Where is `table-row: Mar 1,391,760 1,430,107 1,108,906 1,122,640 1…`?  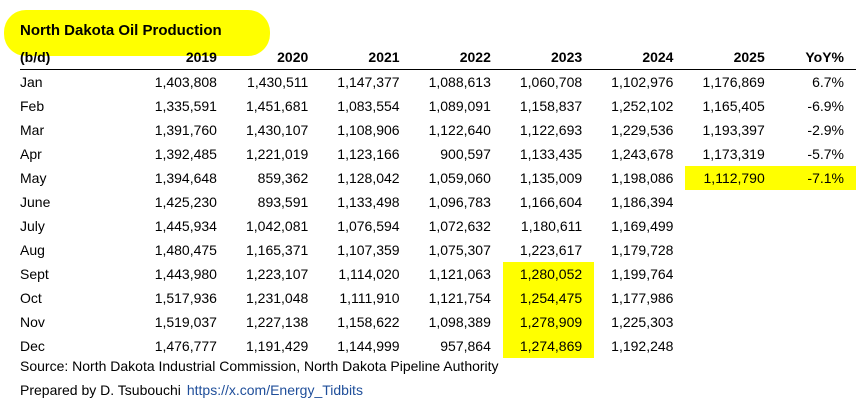
table-row: Mar 1,391,760 1,430,107 1,108,906 1,122,640 1… is located at coordinates (438, 130).